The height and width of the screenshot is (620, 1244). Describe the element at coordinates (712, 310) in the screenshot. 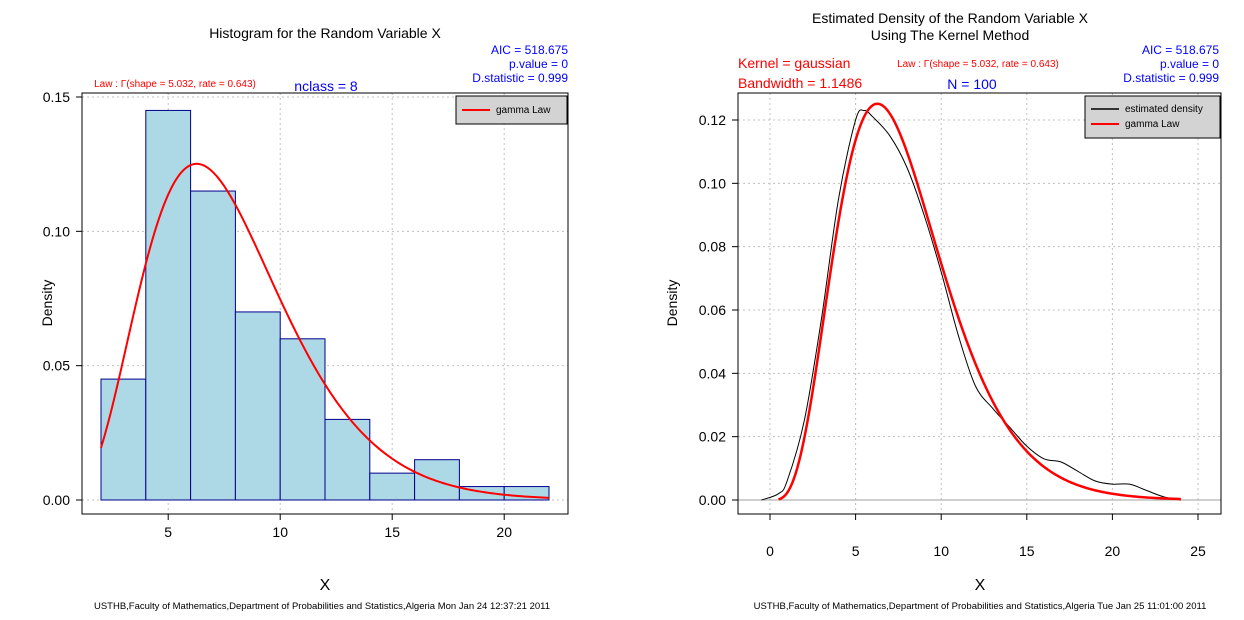

I see `y-tick-label-3: 0.06` at that location.